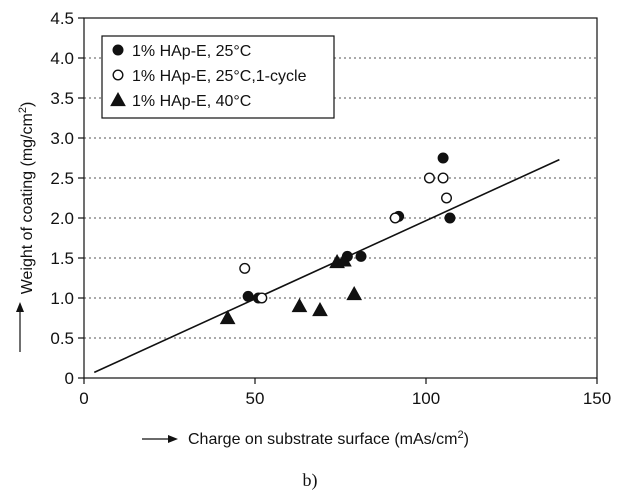  I want to click on y-axis-arrow-head, so click(20, 307).